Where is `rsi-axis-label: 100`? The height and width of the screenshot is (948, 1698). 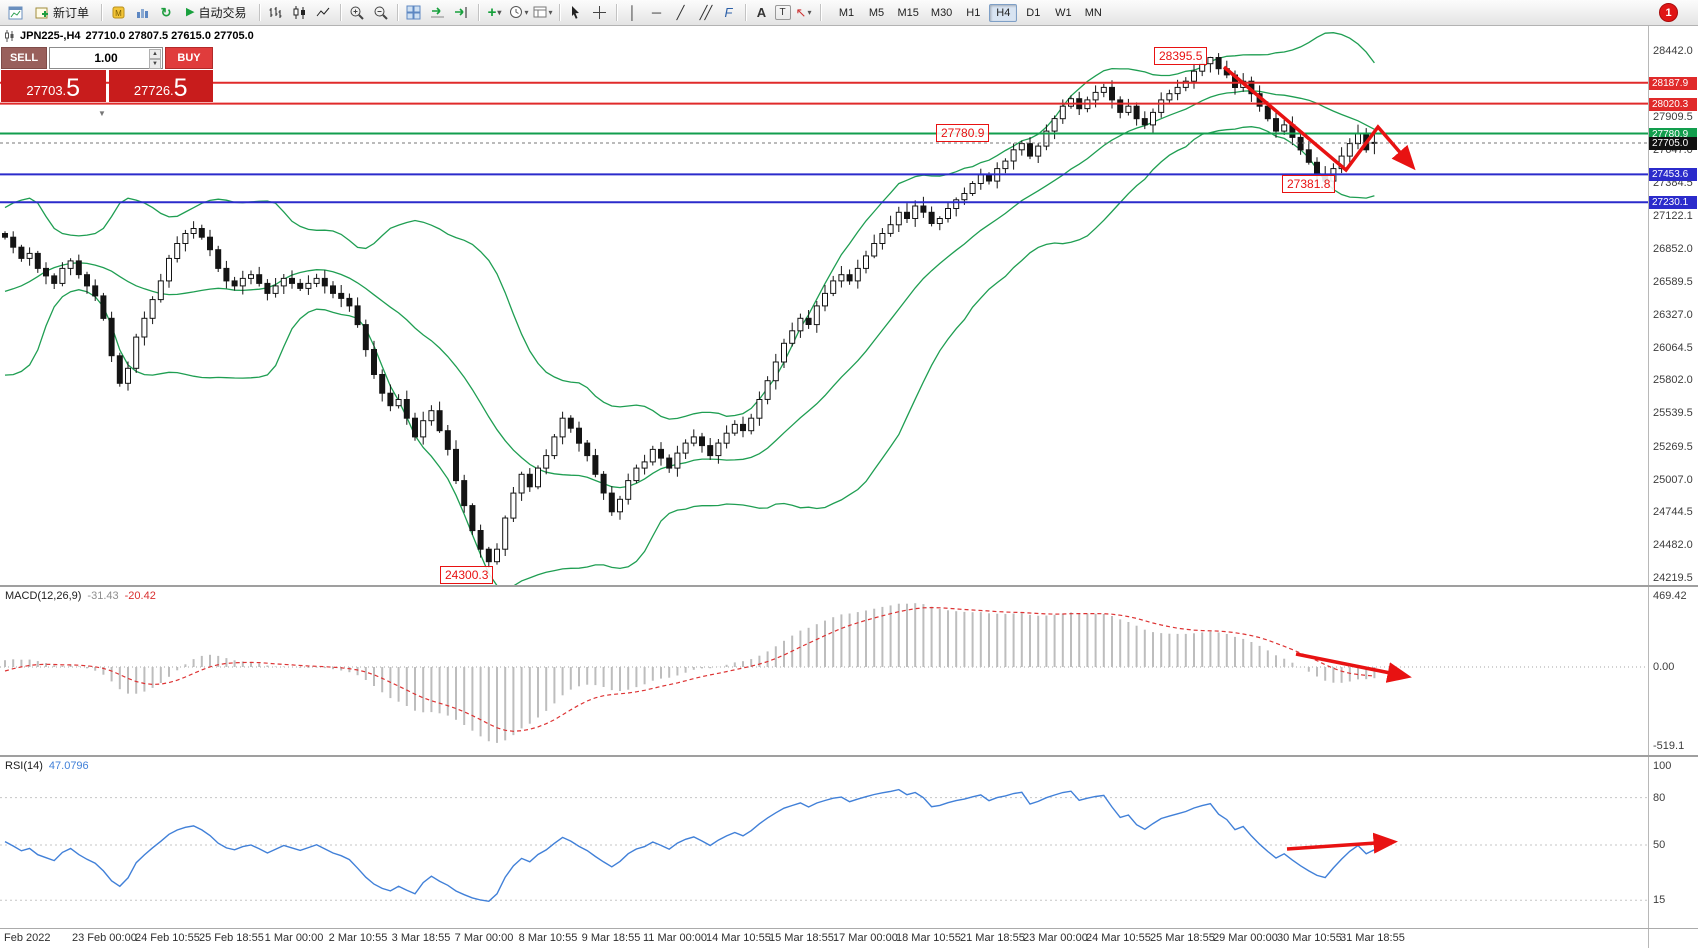 rsi-axis-label: 100 is located at coordinates (1662, 766).